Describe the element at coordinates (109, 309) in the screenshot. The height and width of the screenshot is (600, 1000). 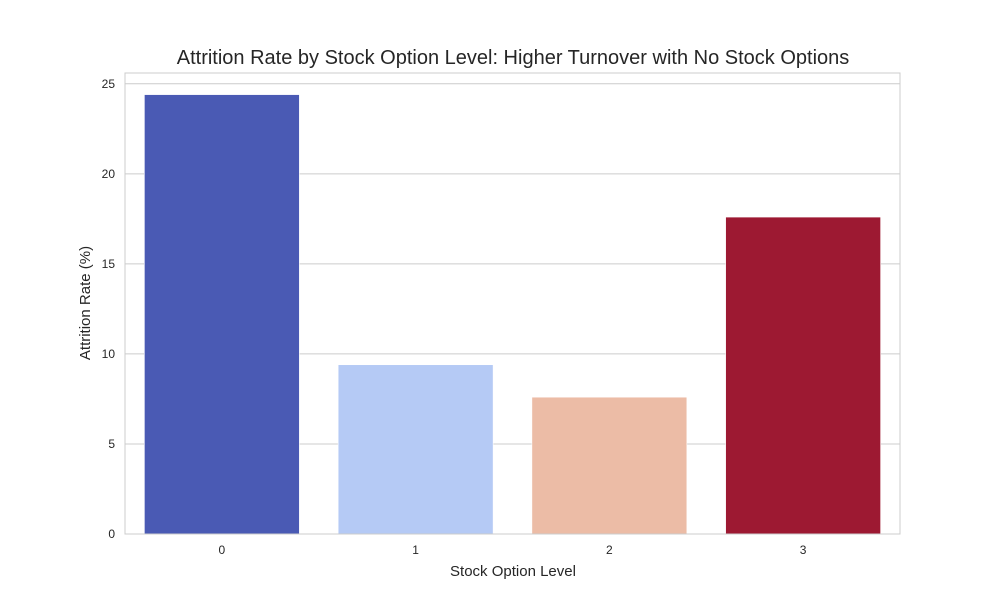
I see `y-tick-labels: 0 5 10 15 20 25` at that location.